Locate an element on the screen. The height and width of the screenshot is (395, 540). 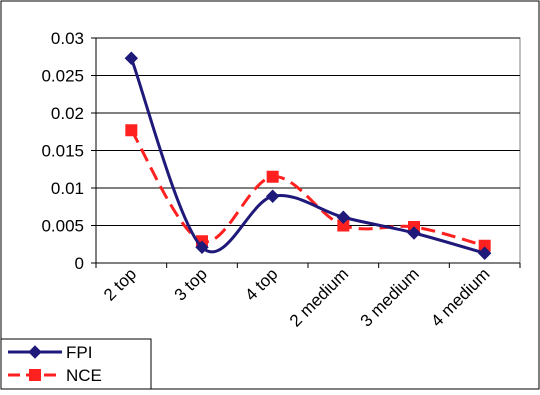
y-tick-label: 0.01 is located at coordinates (67, 188).